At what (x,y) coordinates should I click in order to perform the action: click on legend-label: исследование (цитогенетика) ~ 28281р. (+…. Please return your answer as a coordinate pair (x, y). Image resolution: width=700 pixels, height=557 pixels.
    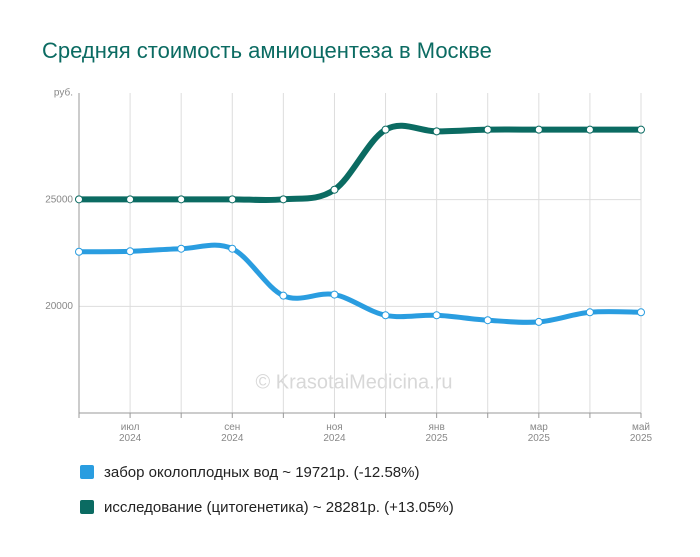
    Looking at the image, I should click on (279, 507).